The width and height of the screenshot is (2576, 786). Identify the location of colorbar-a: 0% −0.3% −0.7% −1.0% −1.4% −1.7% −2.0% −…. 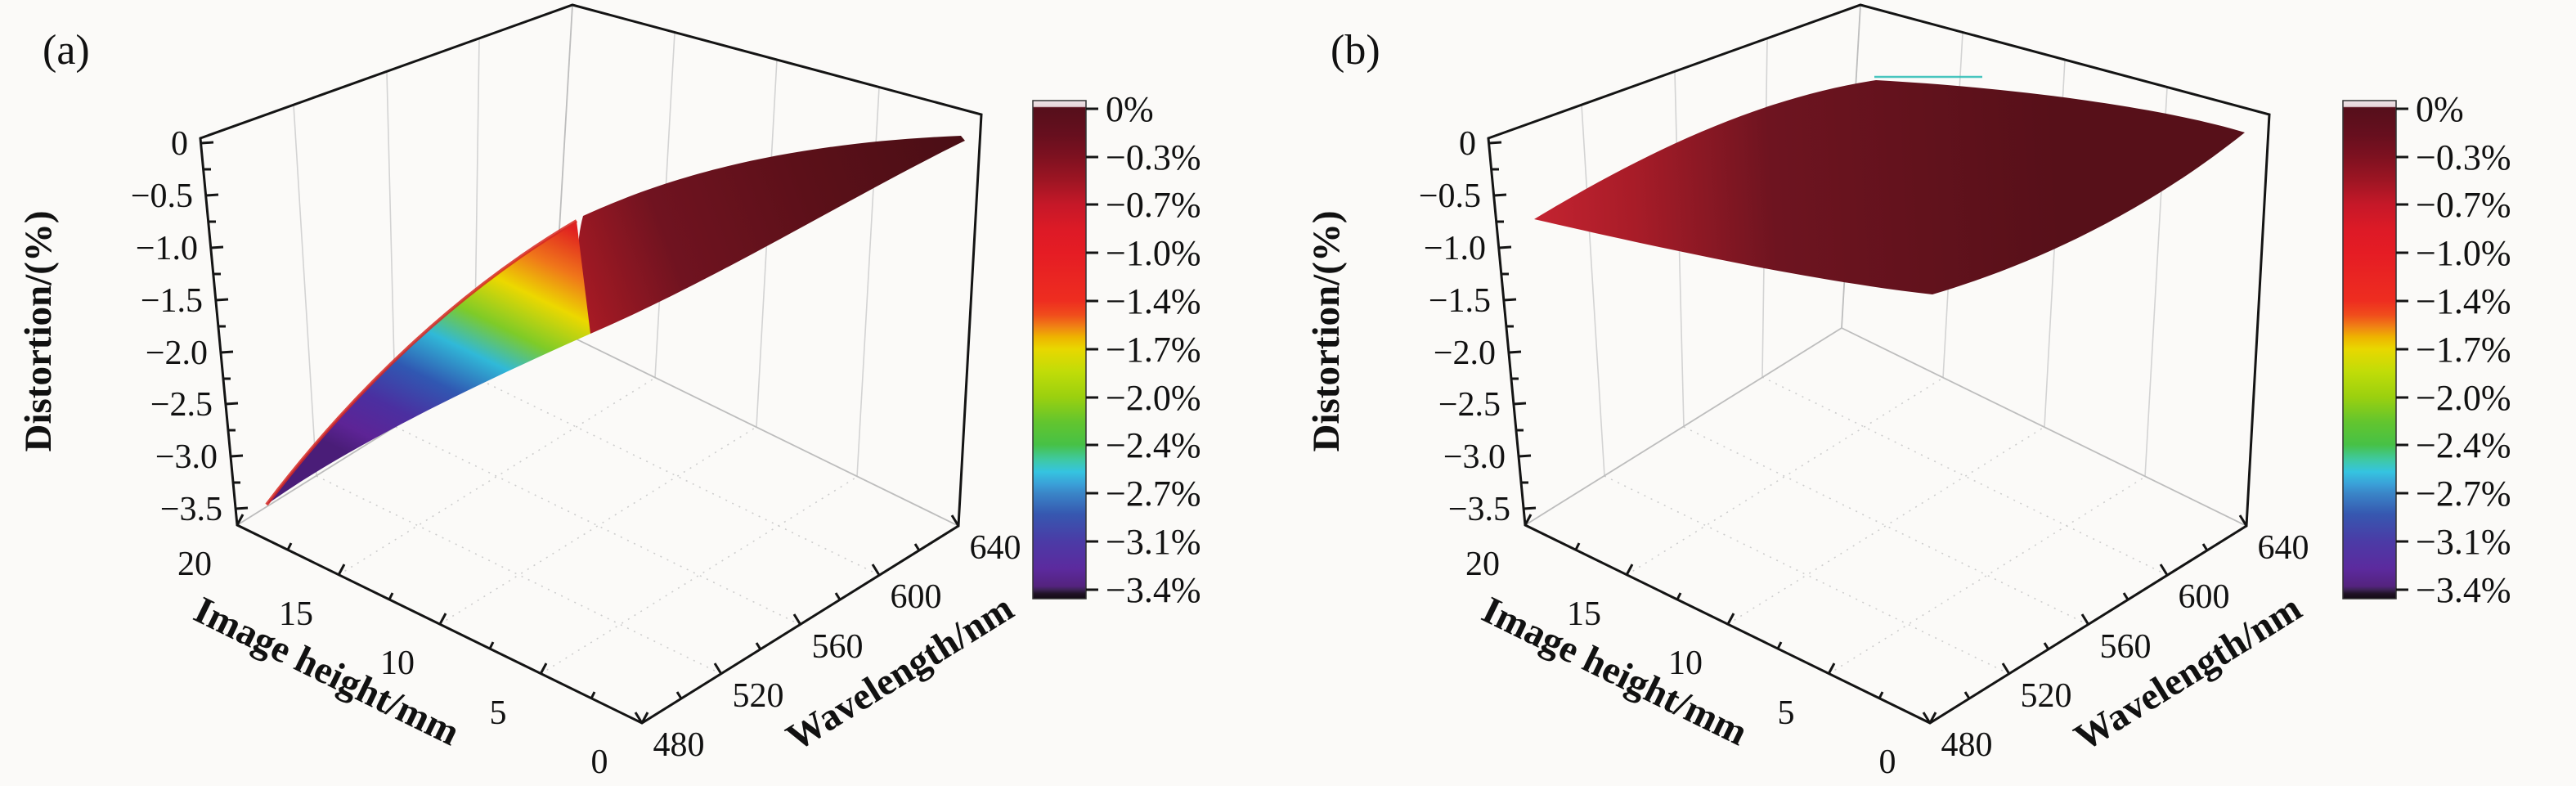
(1116, 349).